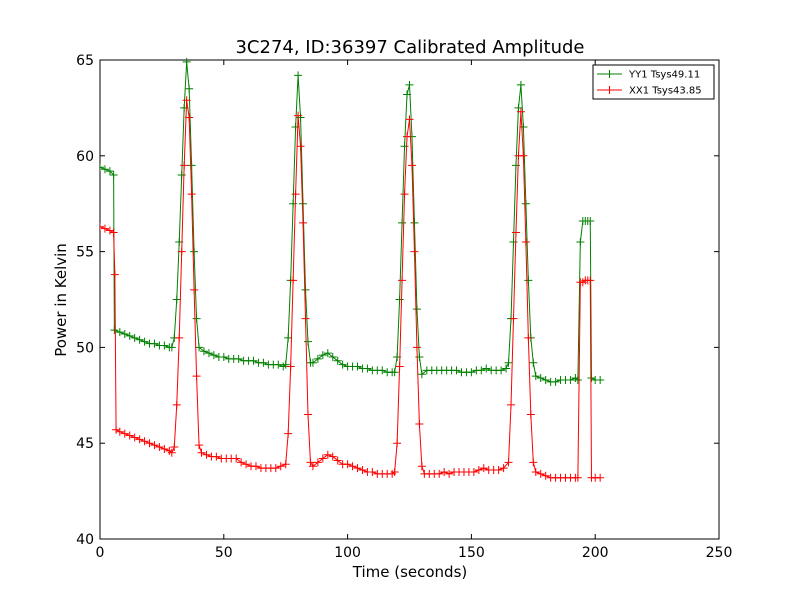 The height and width of the screenshot is (600, 800). I want to click on chart-title: 3C274, ID:36397 Calibrated Amplitude, so click(409, 47).